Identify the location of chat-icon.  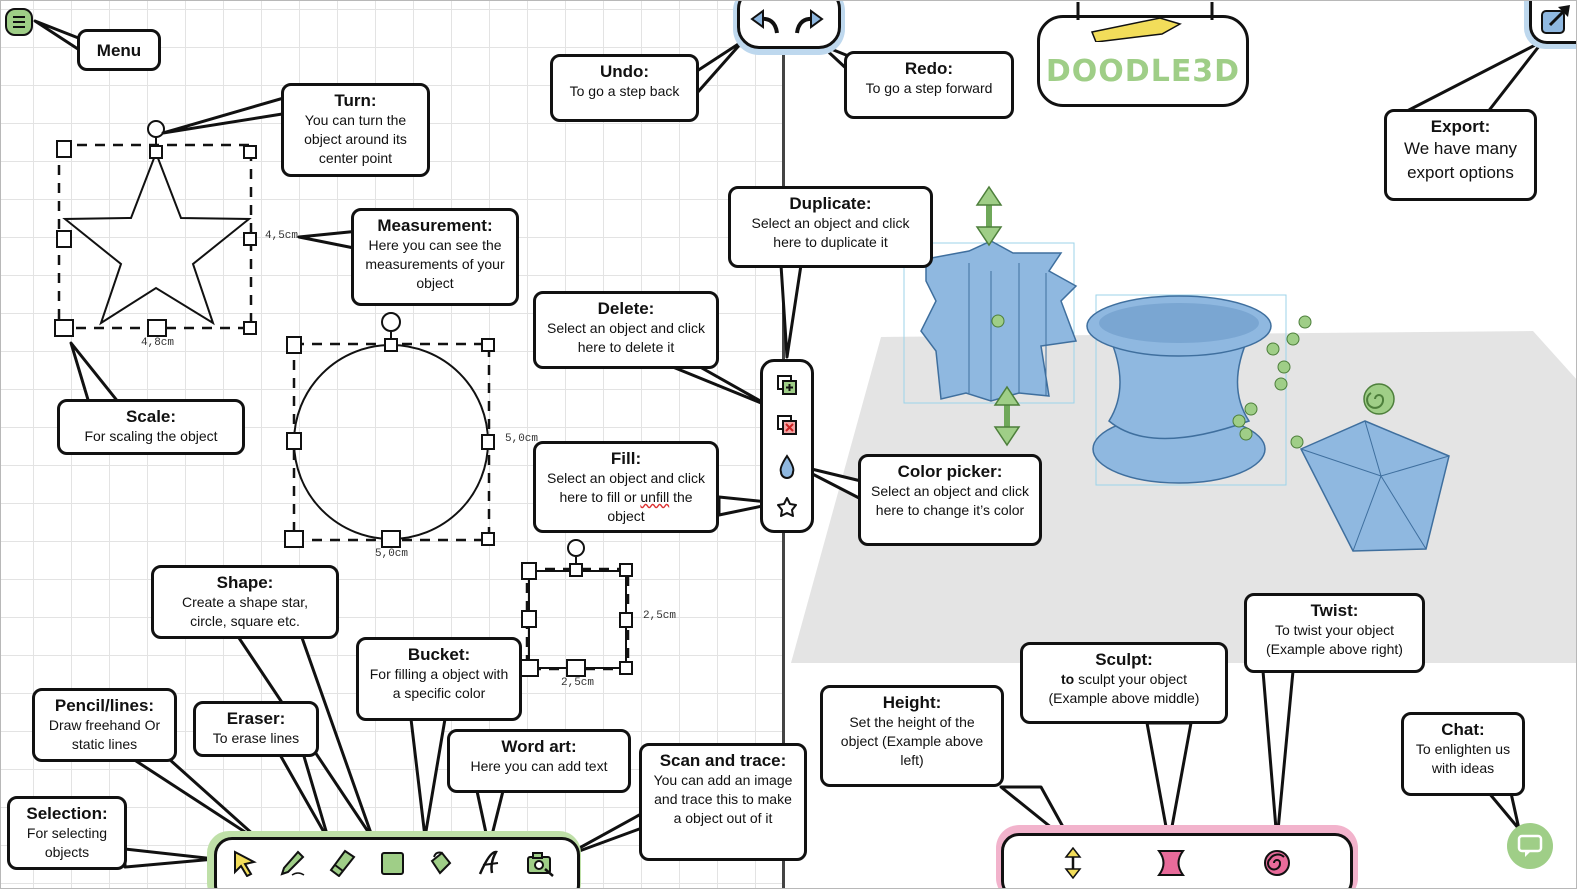
(1530, 845).